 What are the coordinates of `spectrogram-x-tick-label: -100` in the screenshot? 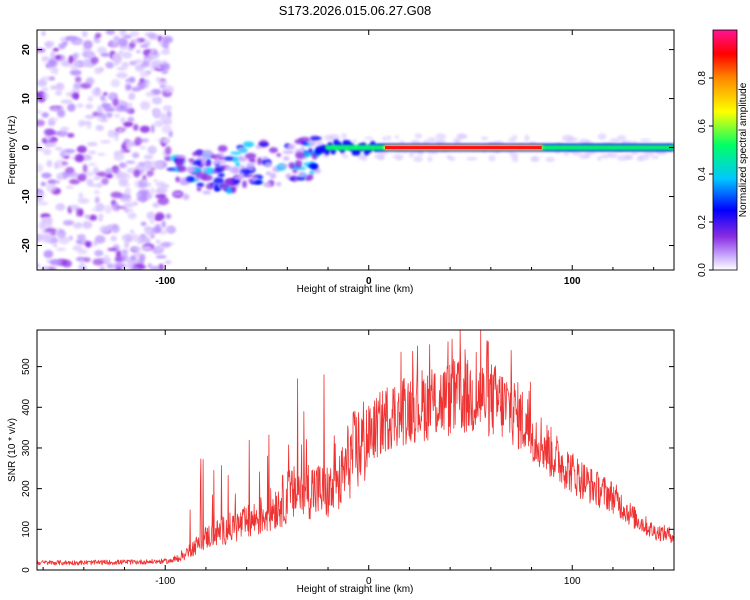 It's located at (165, 281).